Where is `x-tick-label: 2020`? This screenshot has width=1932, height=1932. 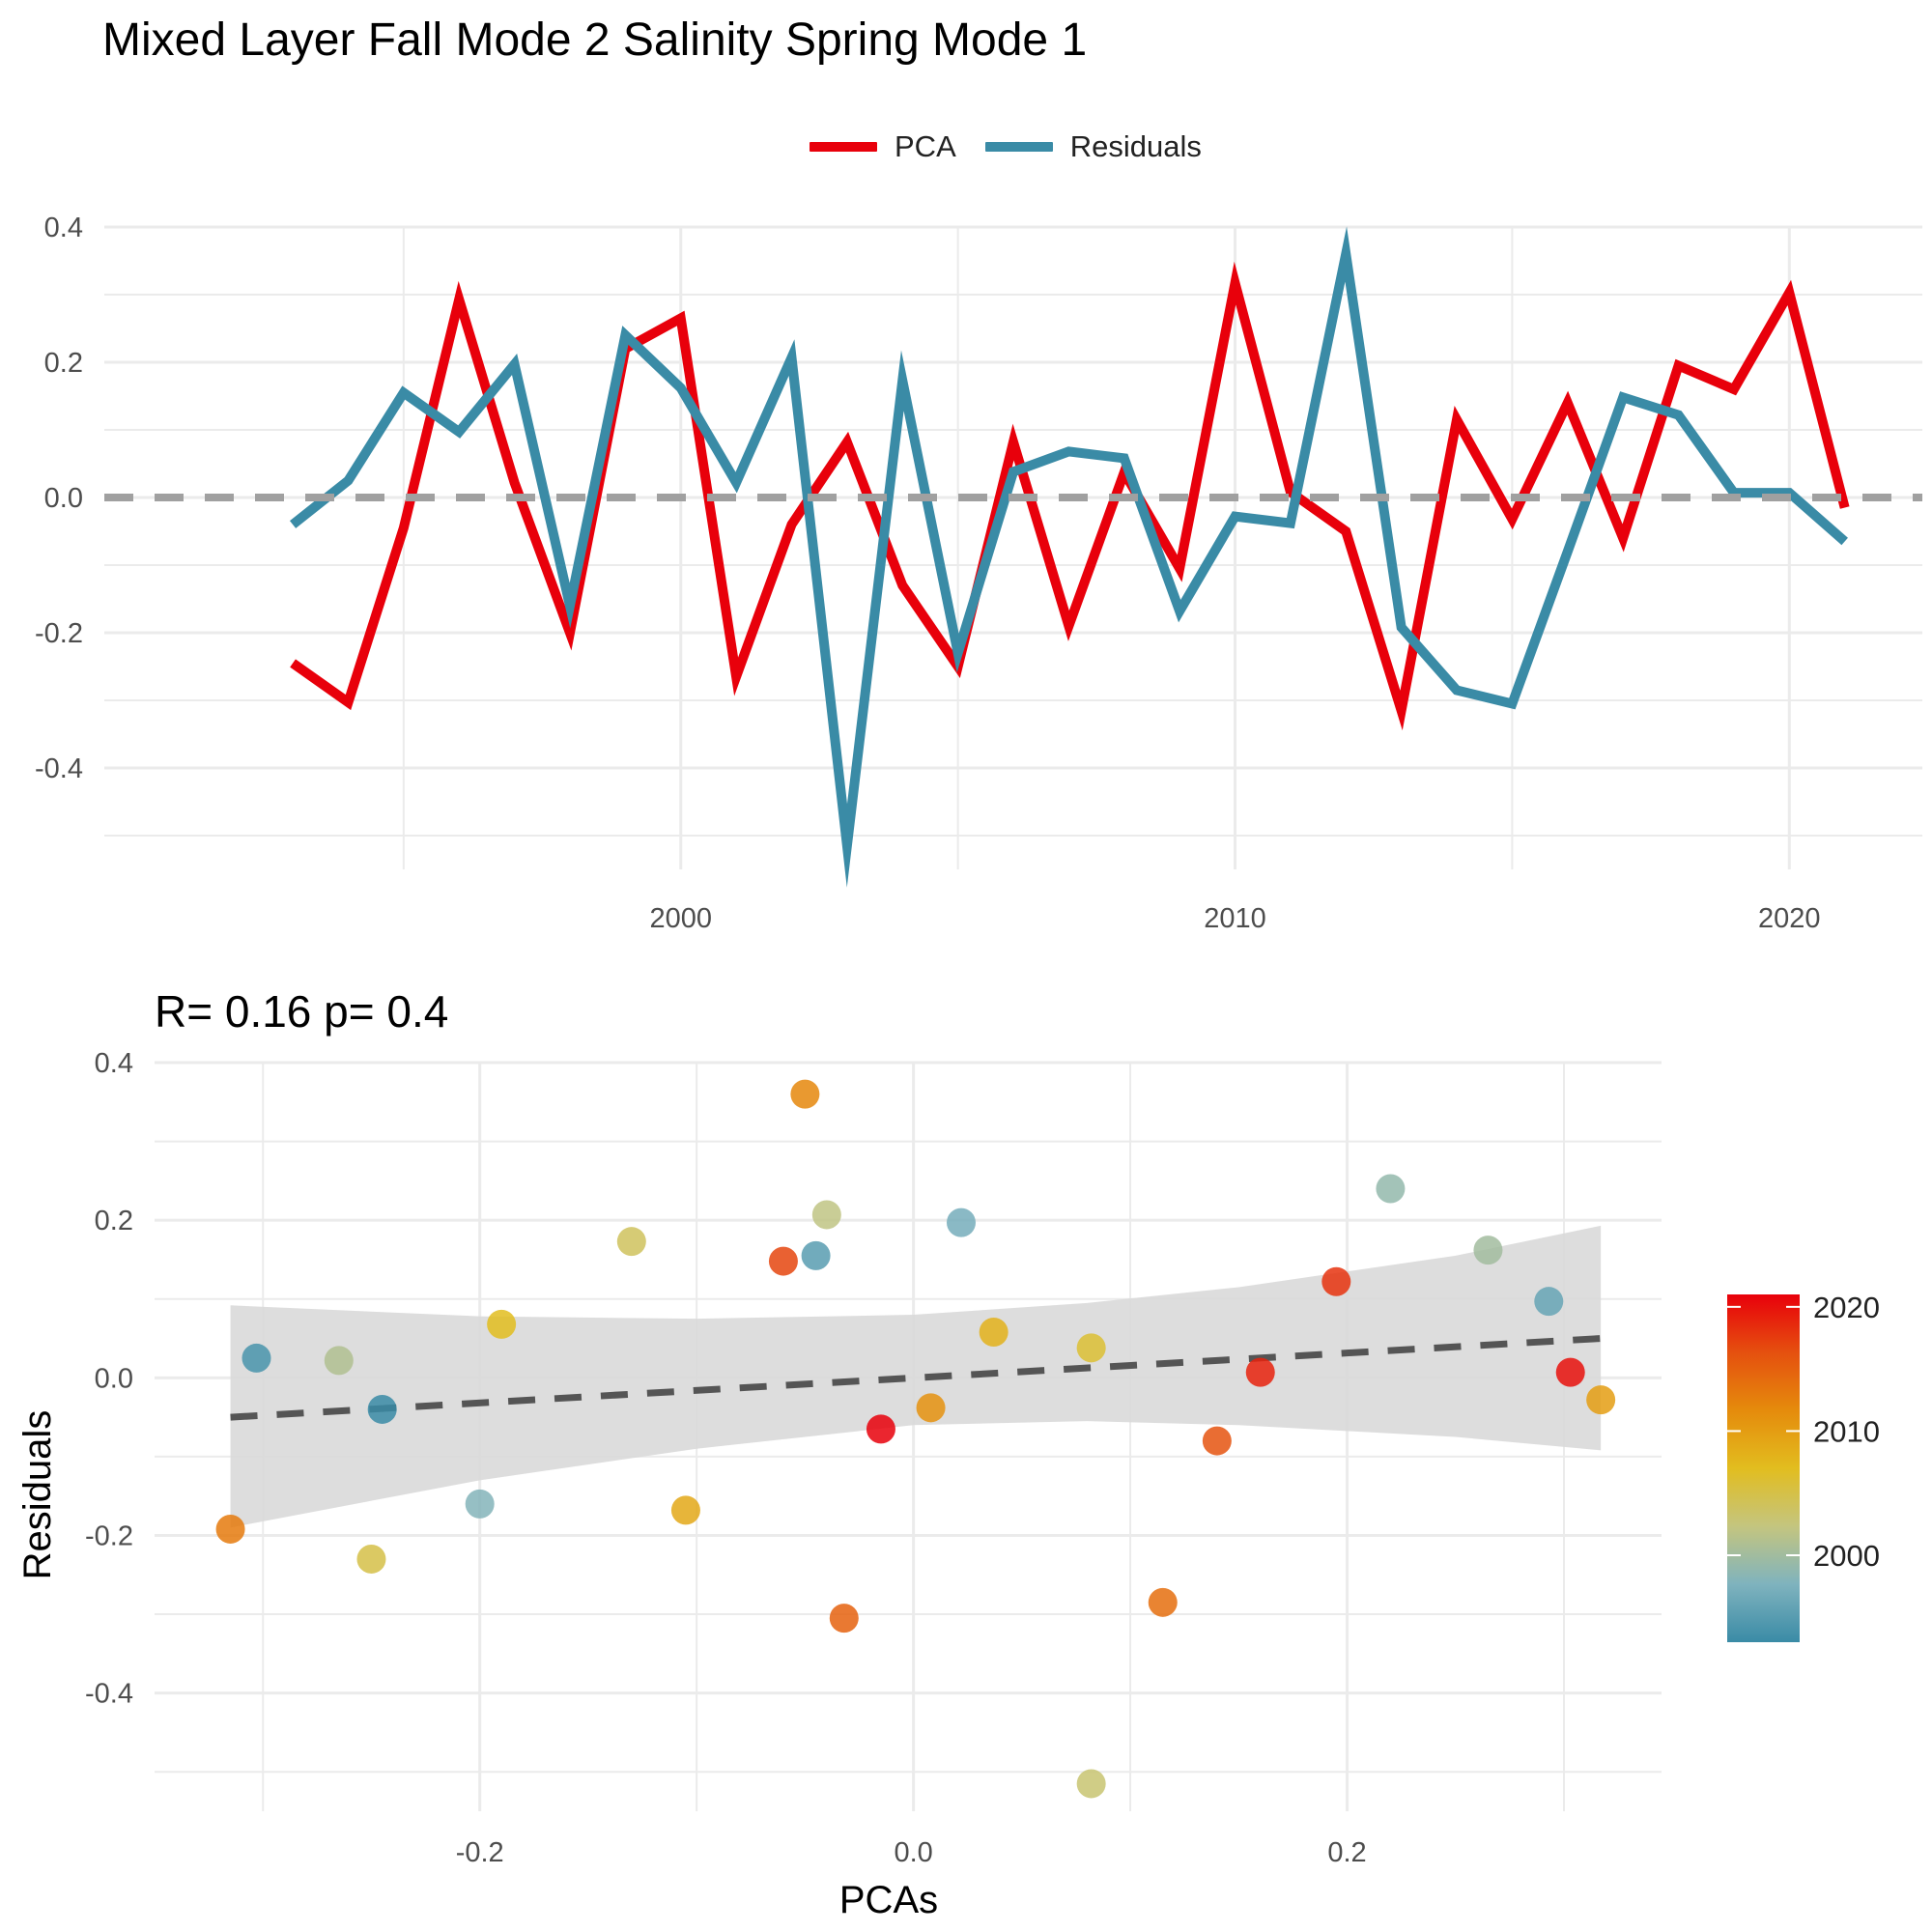 x-tick-label: 2020 is located at coordinates (1789, 918).